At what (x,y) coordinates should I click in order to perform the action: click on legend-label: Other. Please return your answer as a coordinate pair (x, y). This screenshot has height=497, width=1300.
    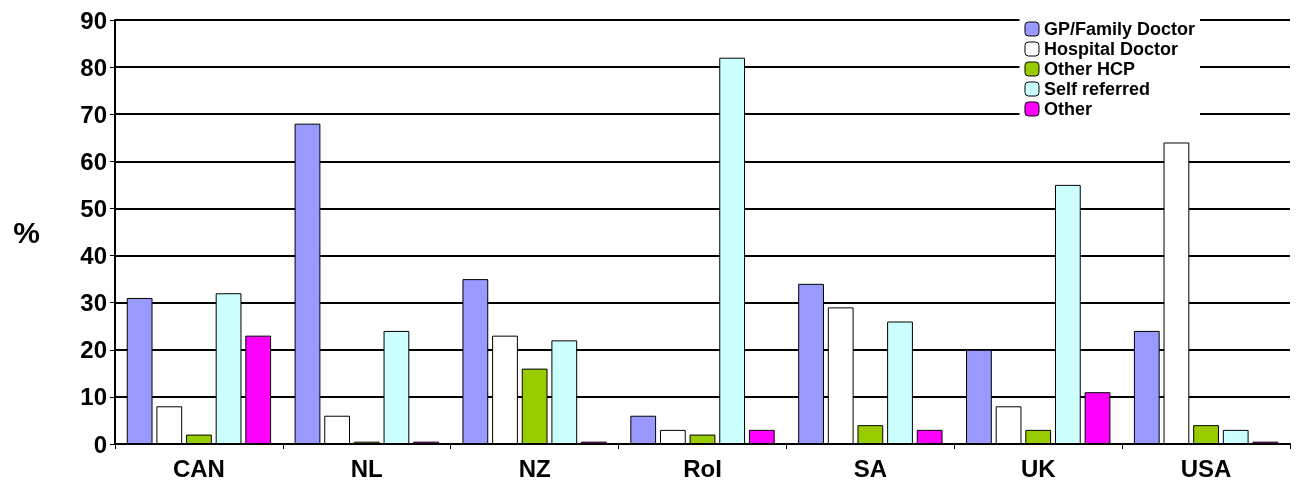
    Looking at the image, I should click on (1067, 109).